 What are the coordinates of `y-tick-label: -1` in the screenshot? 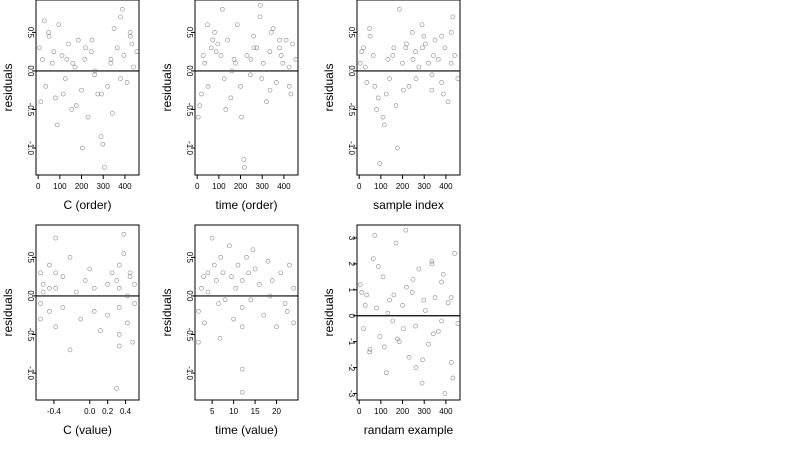 It's located at (351, 342).